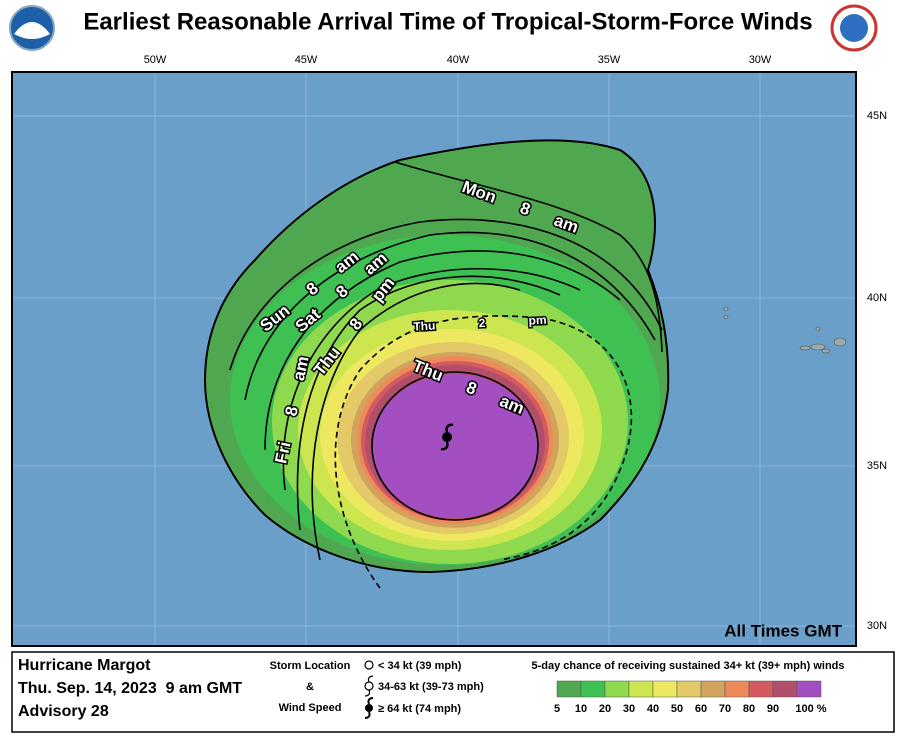 This screenshot has height=741, width=897. I want to click on symbol-weak, so click(369, 665).